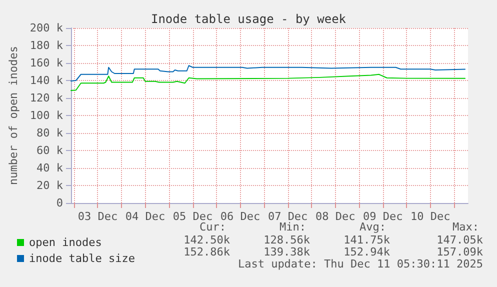 This screenshot has height=287, width=497. I want to click on y-tick-label: 100 k, so click(47, 115).